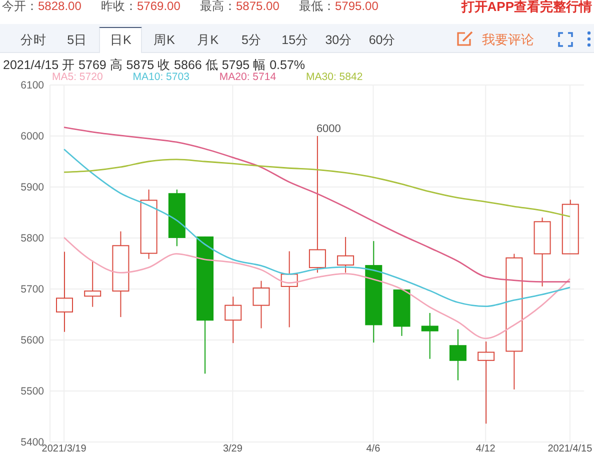 The width and height of the screenshot is (594, 458). Describe the element at coordinates (508, 39) in the screenshot. I see `text: 我要评论` at that location.